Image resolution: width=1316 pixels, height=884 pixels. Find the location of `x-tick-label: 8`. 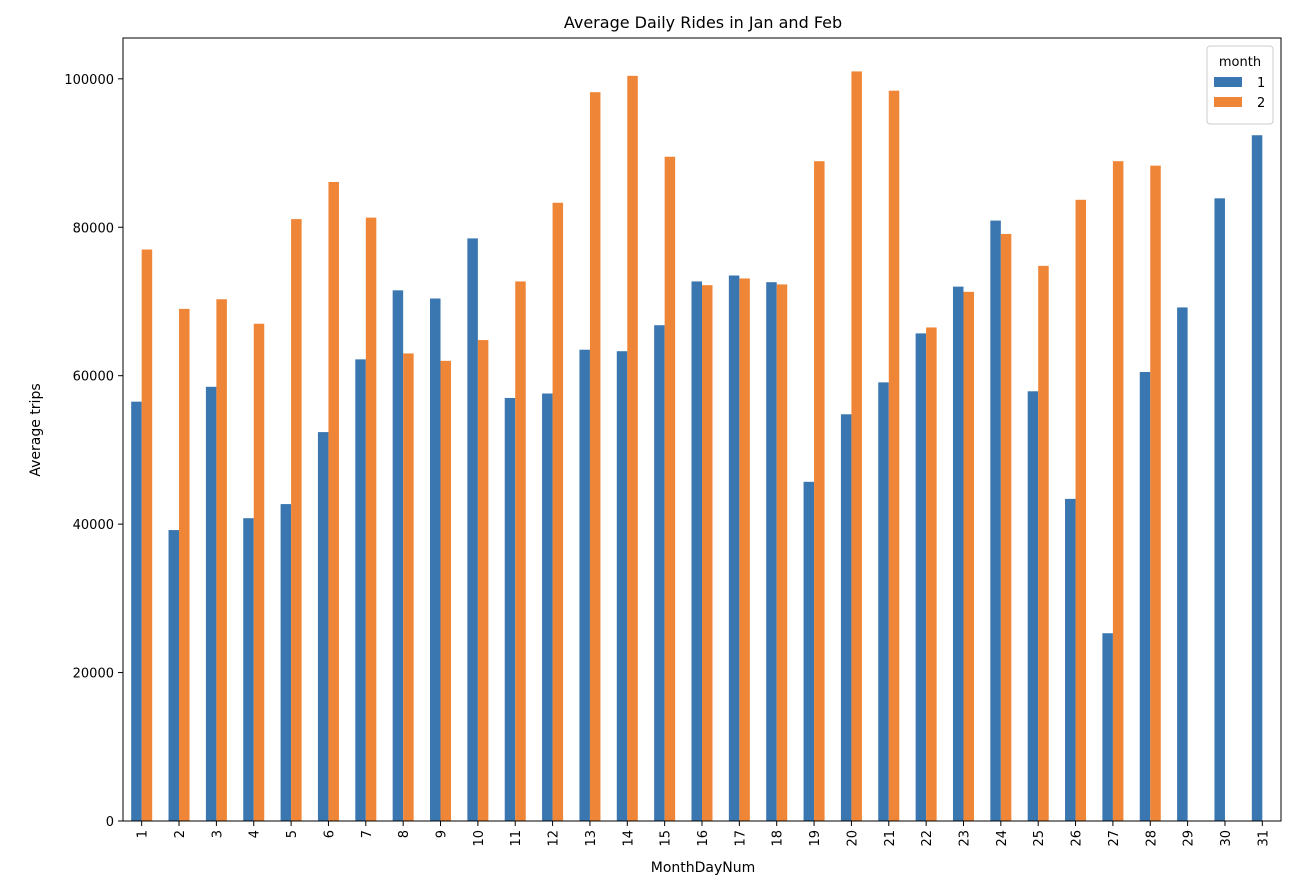

x-tick-label: 8 is located at coordinates (404, 834).